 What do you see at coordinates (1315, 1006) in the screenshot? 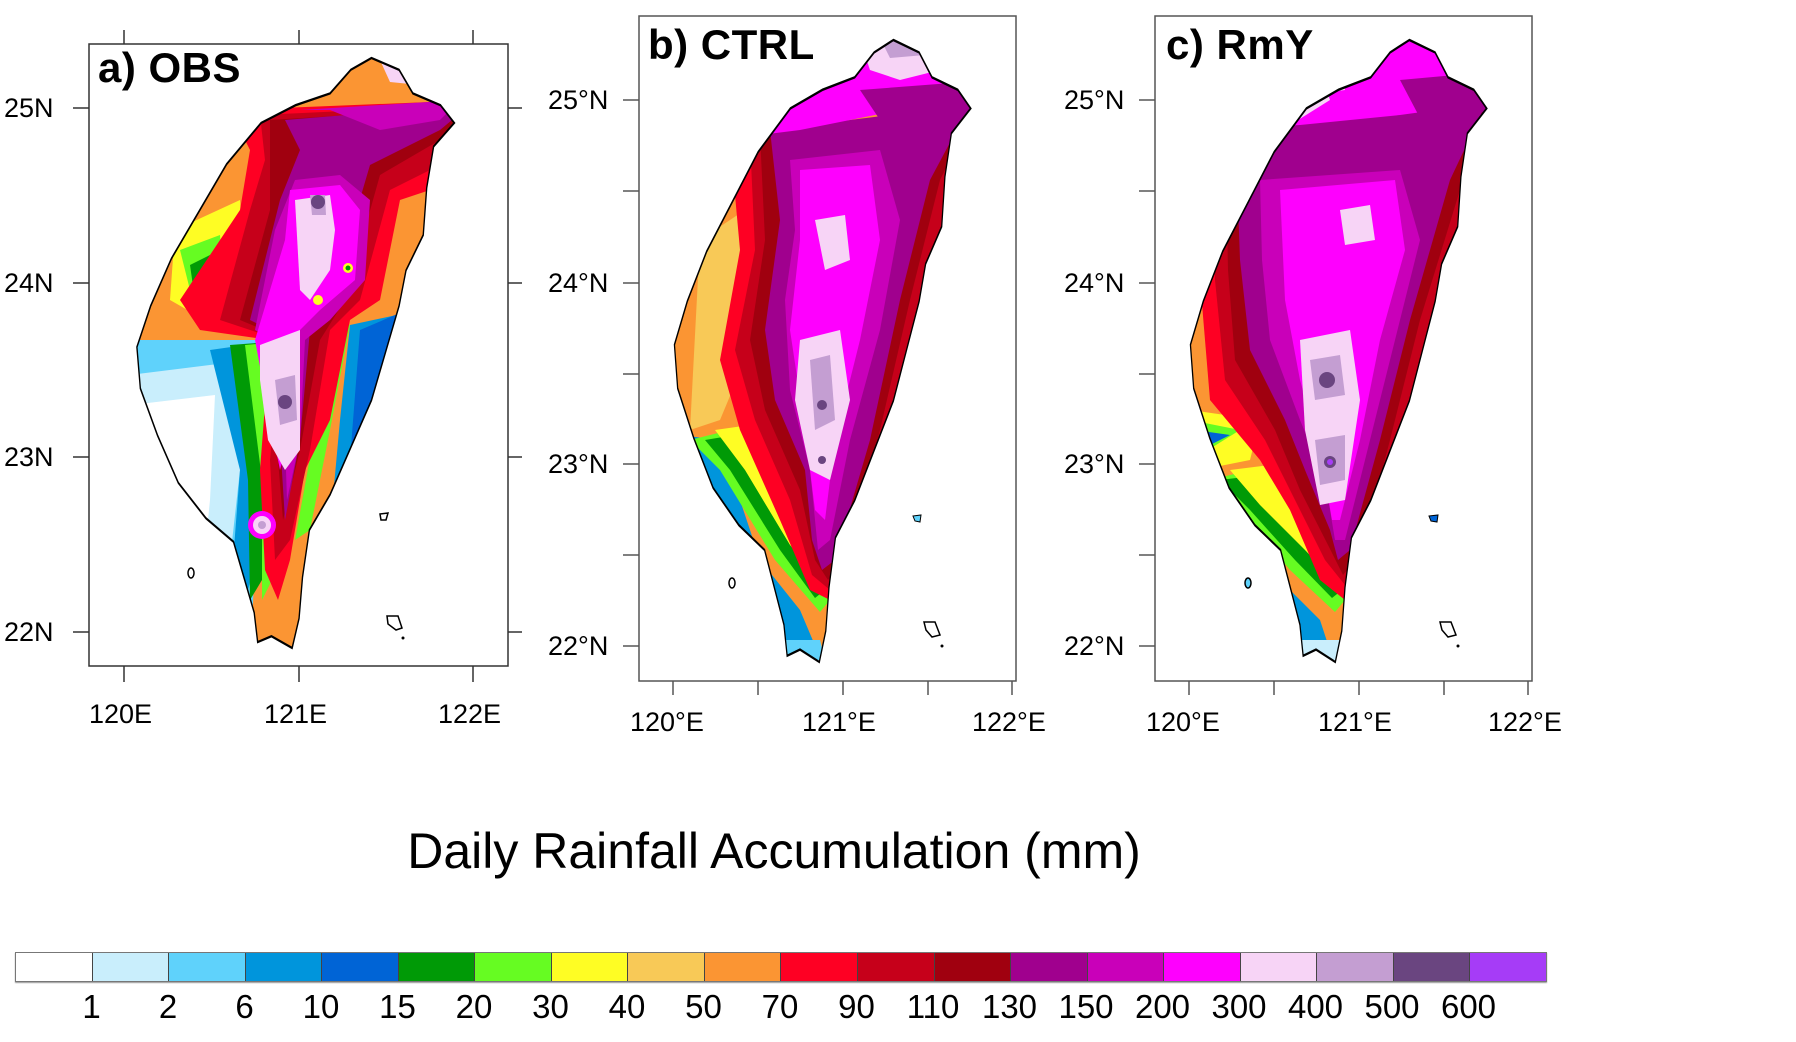
I see `colorbar-tick-label: 400` at bounding box center [1315, 1006].